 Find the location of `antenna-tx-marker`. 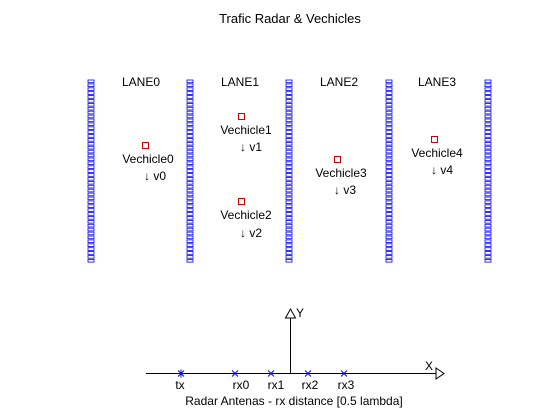

antenna-tx-marker is located at coordinates (181, 373).